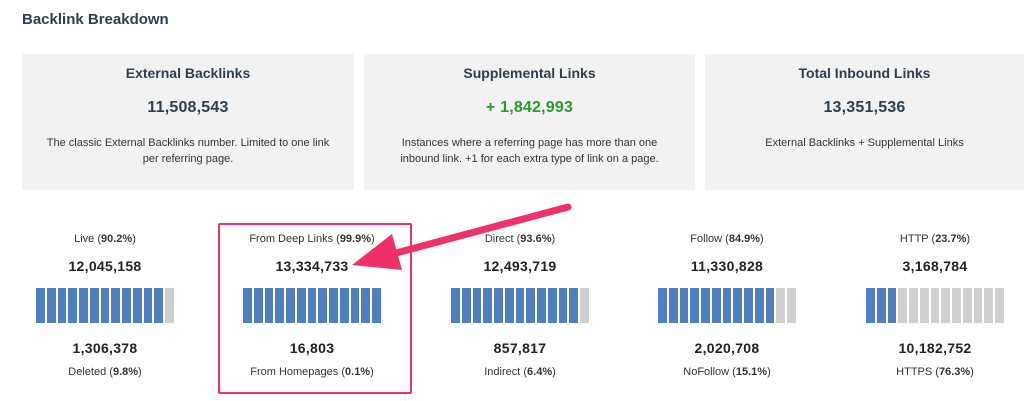 The height and width of the screenshot is (401, 1024). Describe the element at coordinates (125, 372) in the screenshot. I see `metric-bottom-percent: 9.8%` at that location.